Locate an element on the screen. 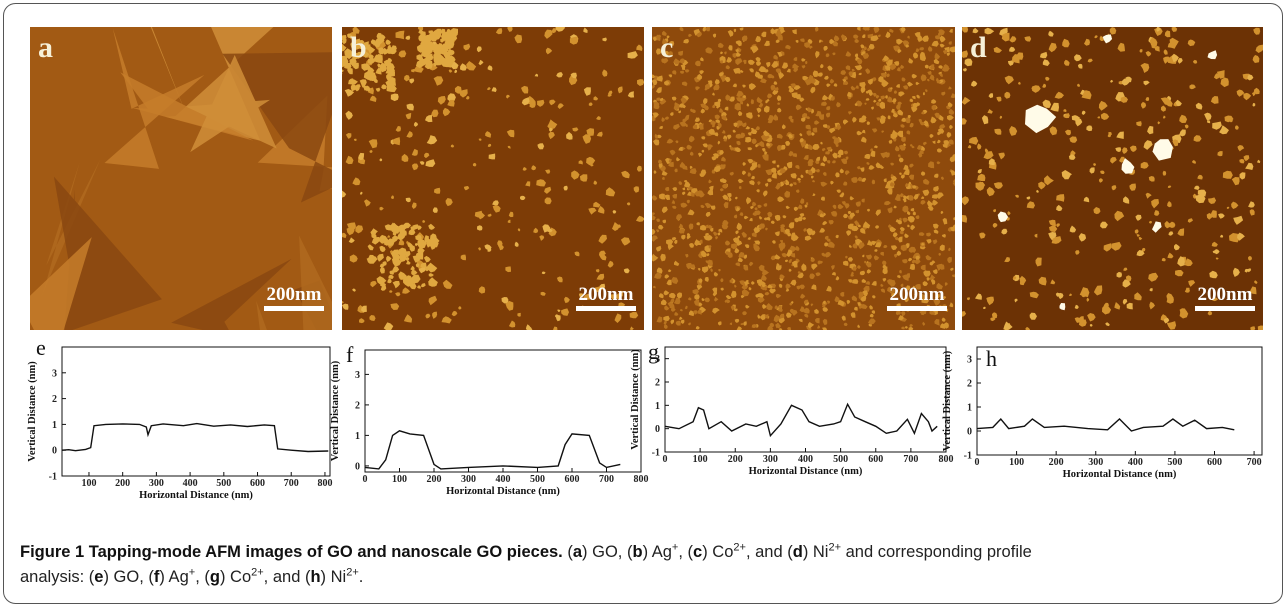 Image resolution: width=1286 pixels, height=607 pixels. y-tick-label: 1 is located at coordinates (969, 408).